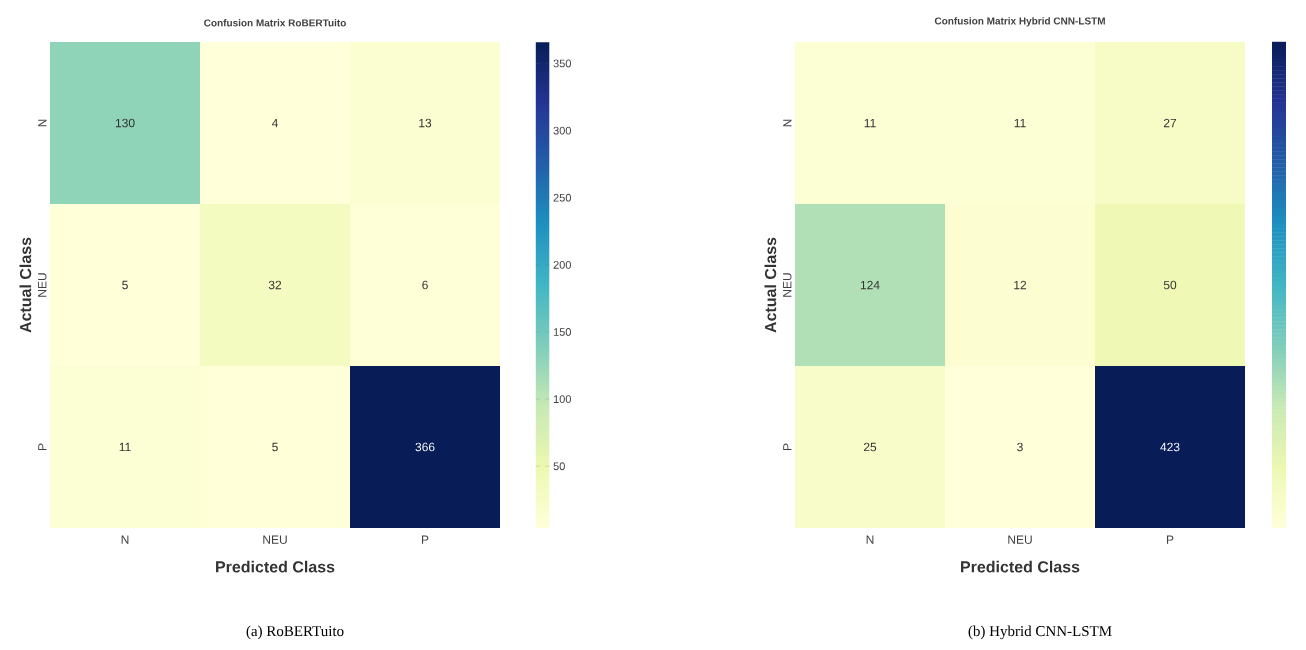  Describe the element at coordinates (562, 264) in the screenshot. I see `color-bar-label: 200` at that location.